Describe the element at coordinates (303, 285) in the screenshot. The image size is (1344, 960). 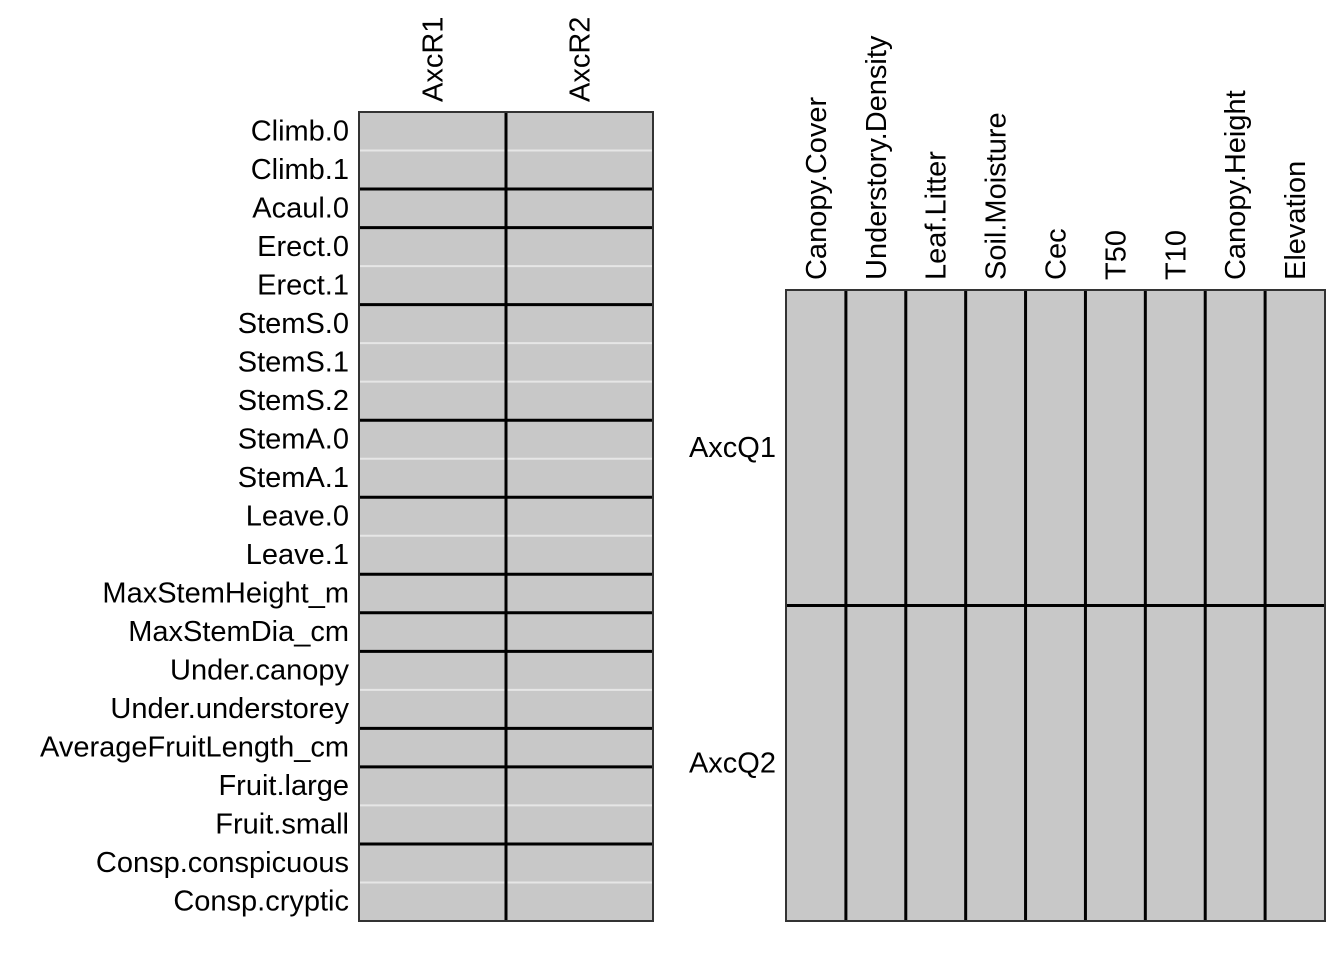
I see `row-label: Erect.1` at that location.